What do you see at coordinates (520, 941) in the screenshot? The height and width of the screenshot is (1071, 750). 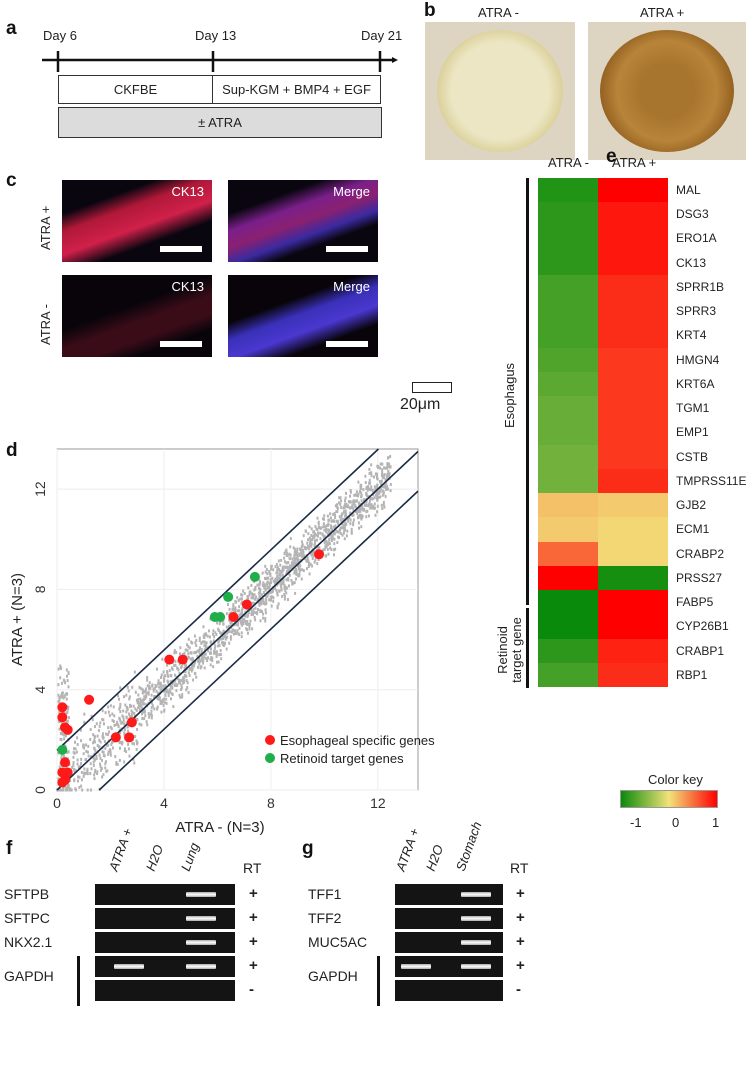 I see `rt-sign: +` at bounding box center [520, 941].